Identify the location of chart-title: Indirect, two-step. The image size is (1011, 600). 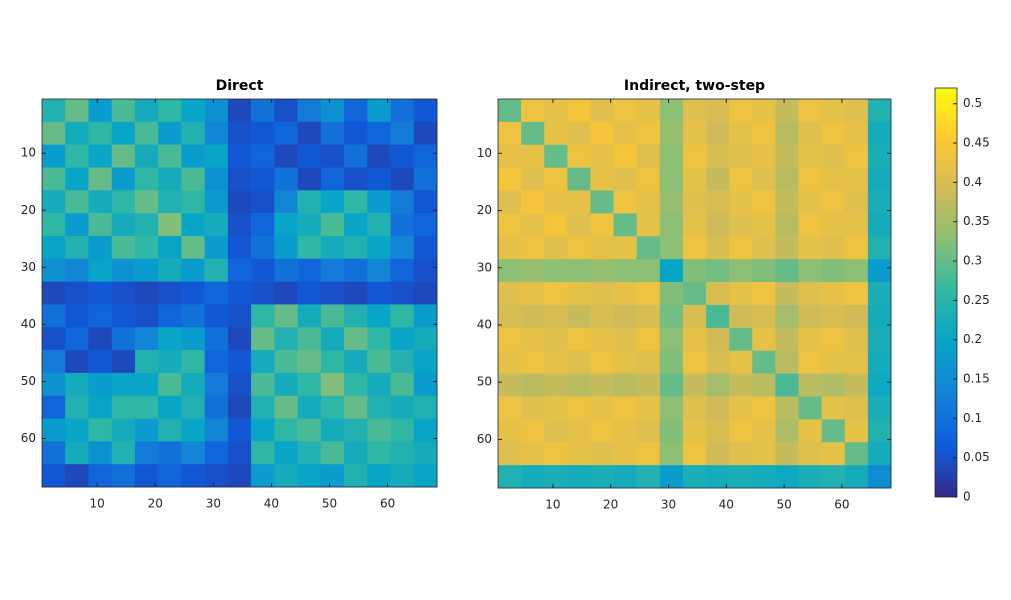
(694, 86).